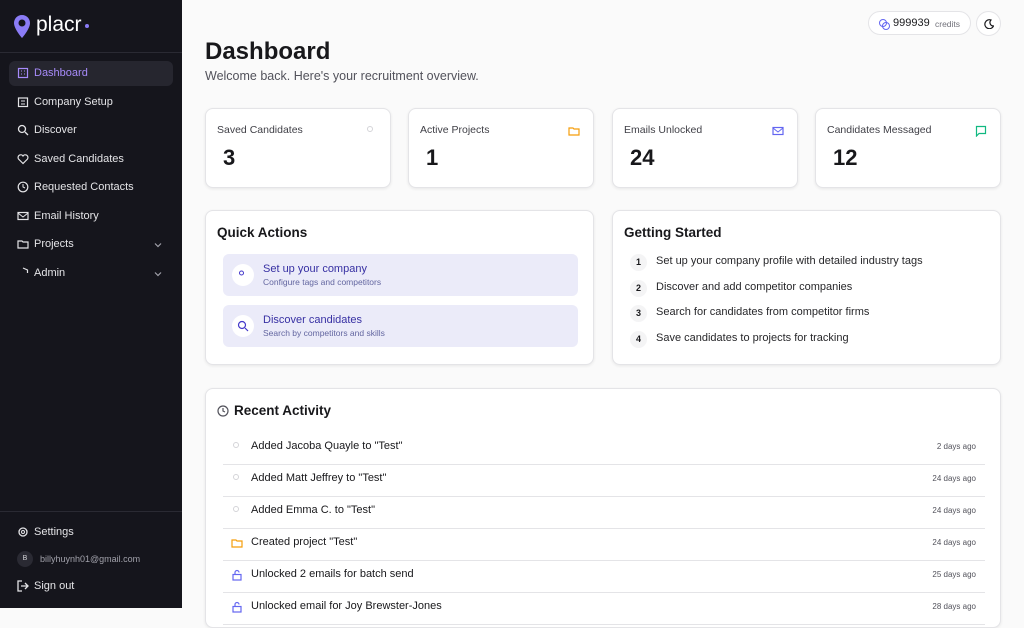 The width and height of the screenshot is (1024, 628). I want to click on nav-item: Saved Candidates, so click(91, 159).